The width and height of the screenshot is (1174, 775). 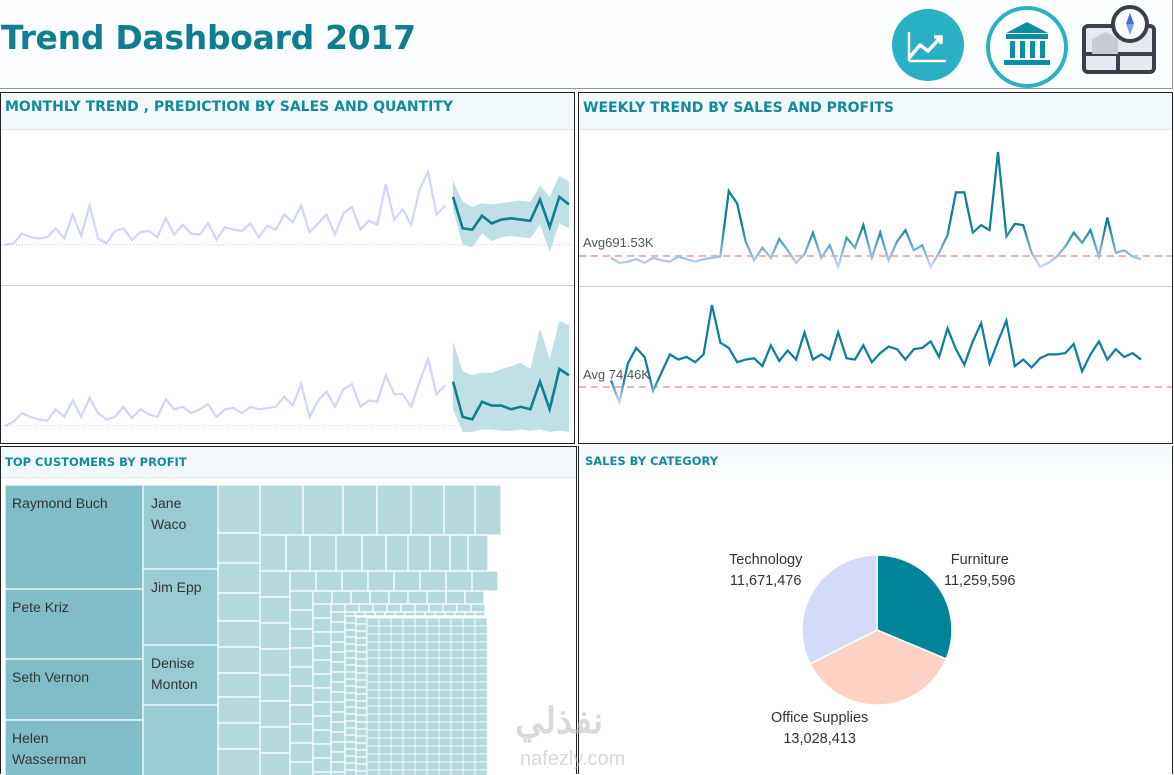 I want to click on trend-chart-icon, so click(x=928, y=44).